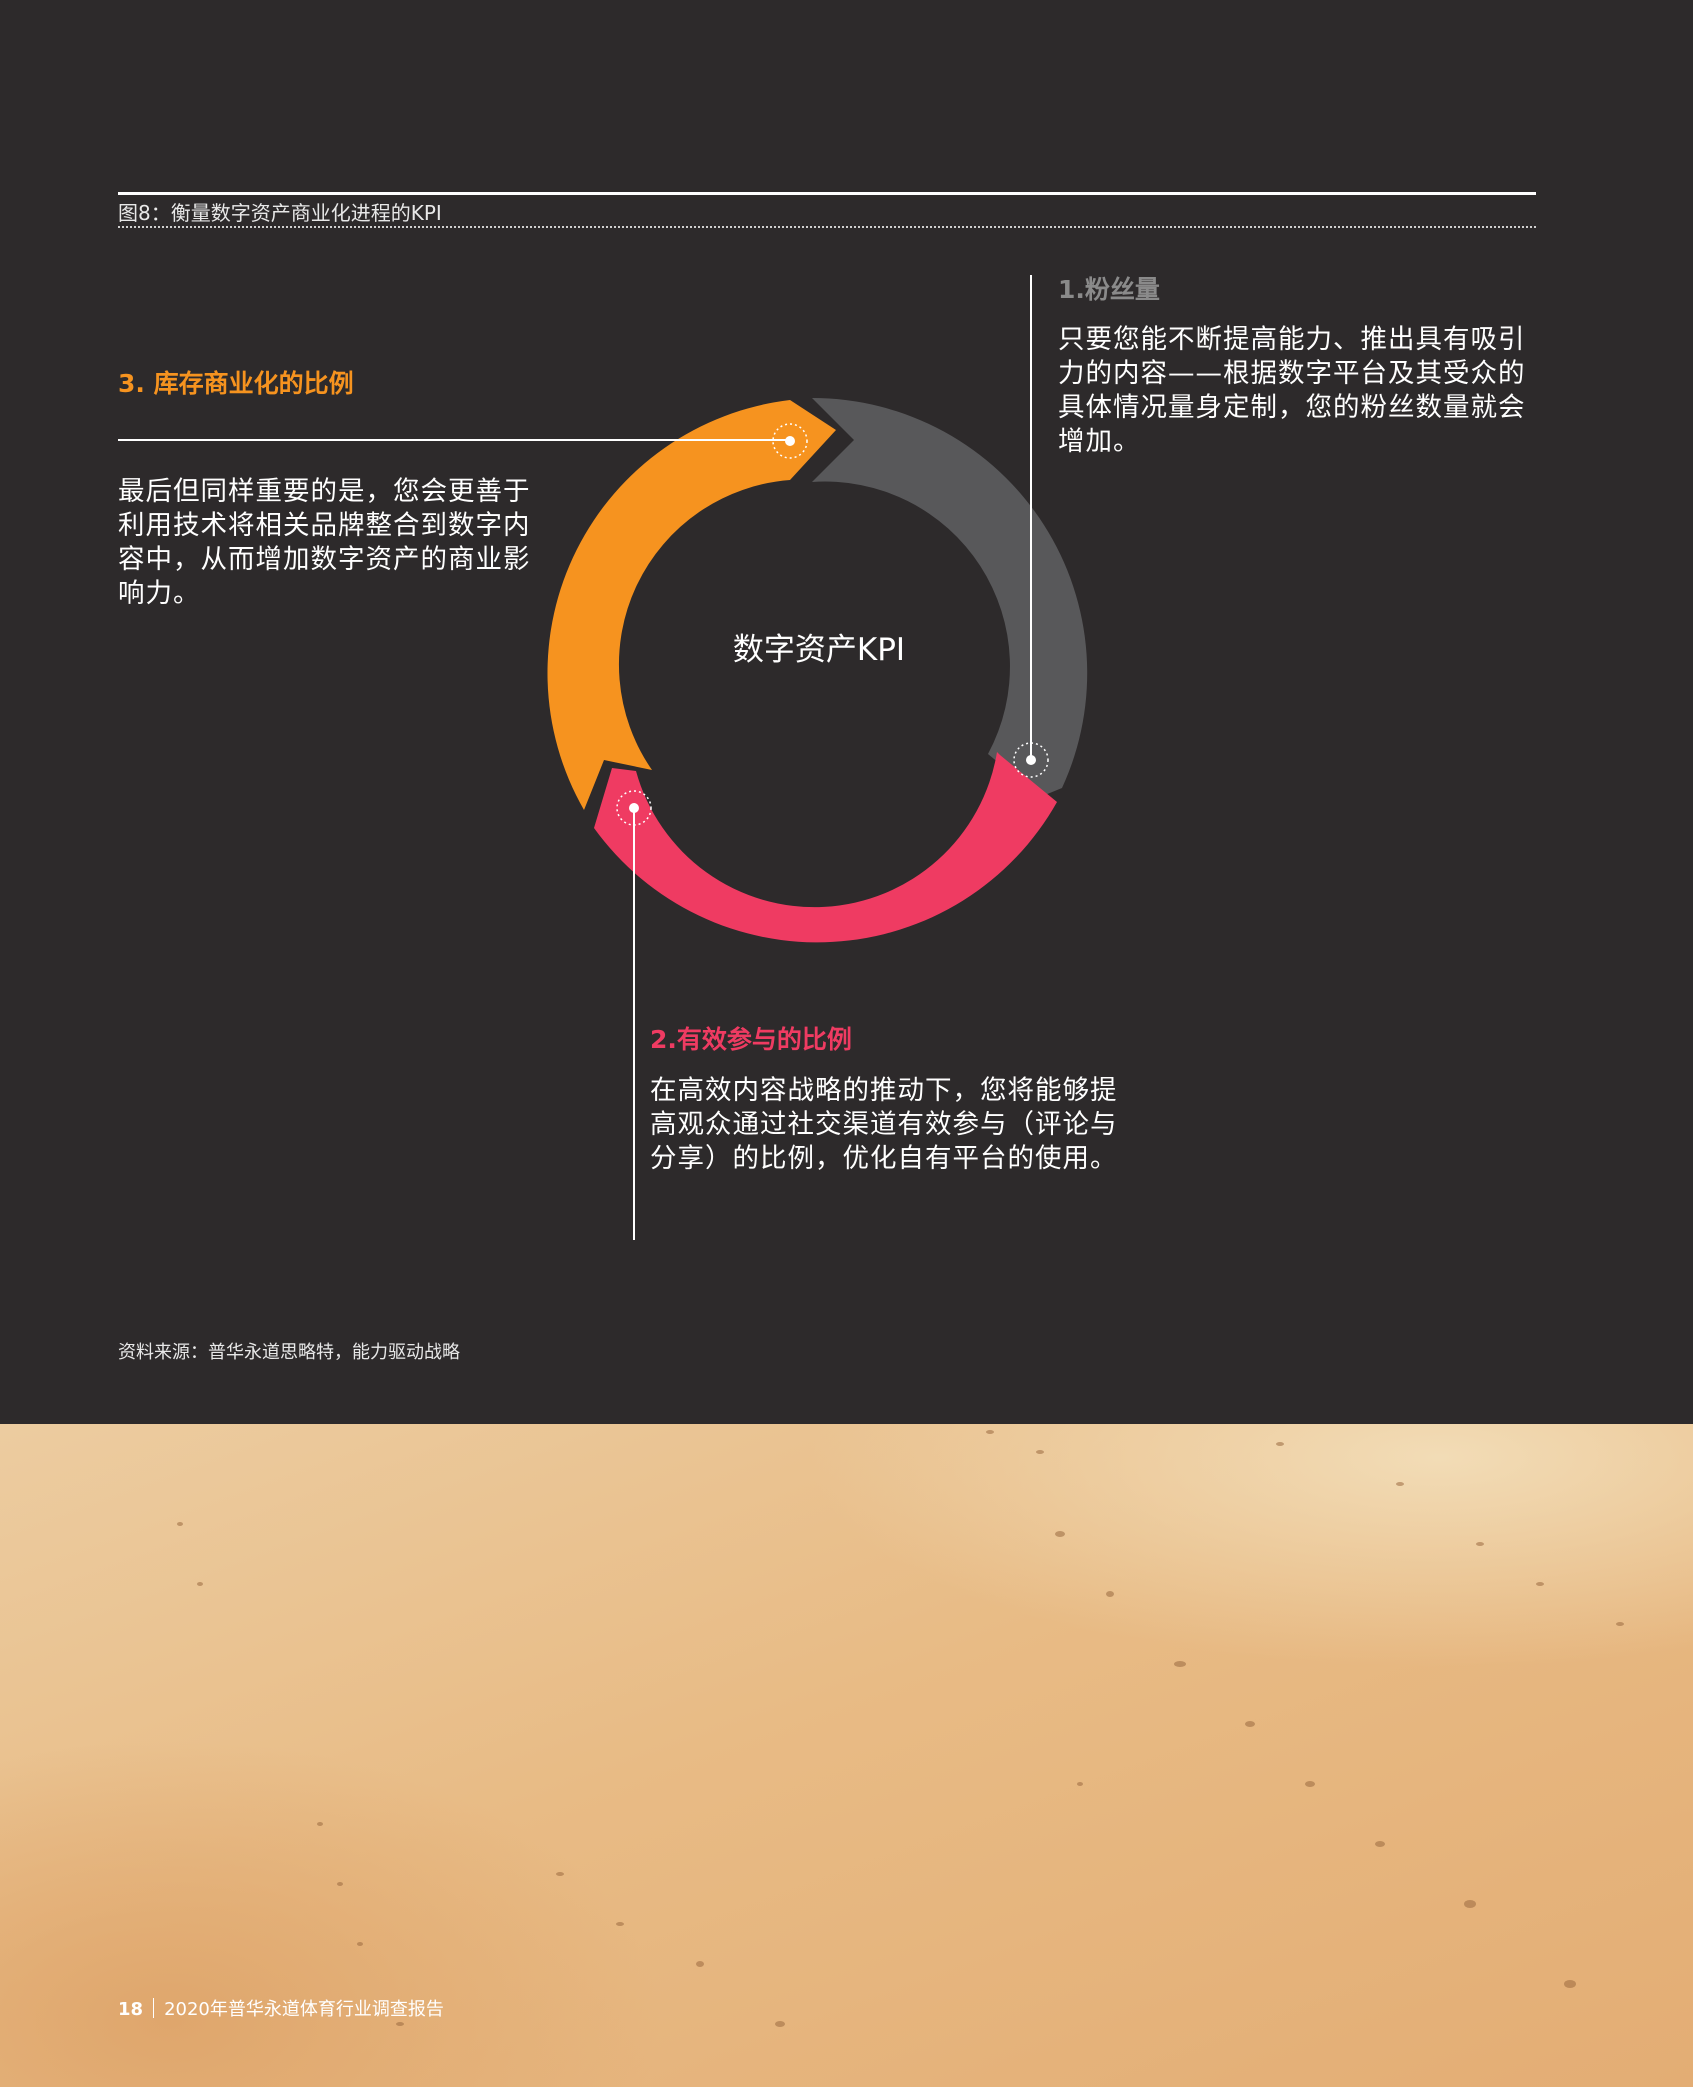 The image size is (1693, 2087). I want to click on kpi-cycle-diagram: 数字资产KPI, so click(817, 670).